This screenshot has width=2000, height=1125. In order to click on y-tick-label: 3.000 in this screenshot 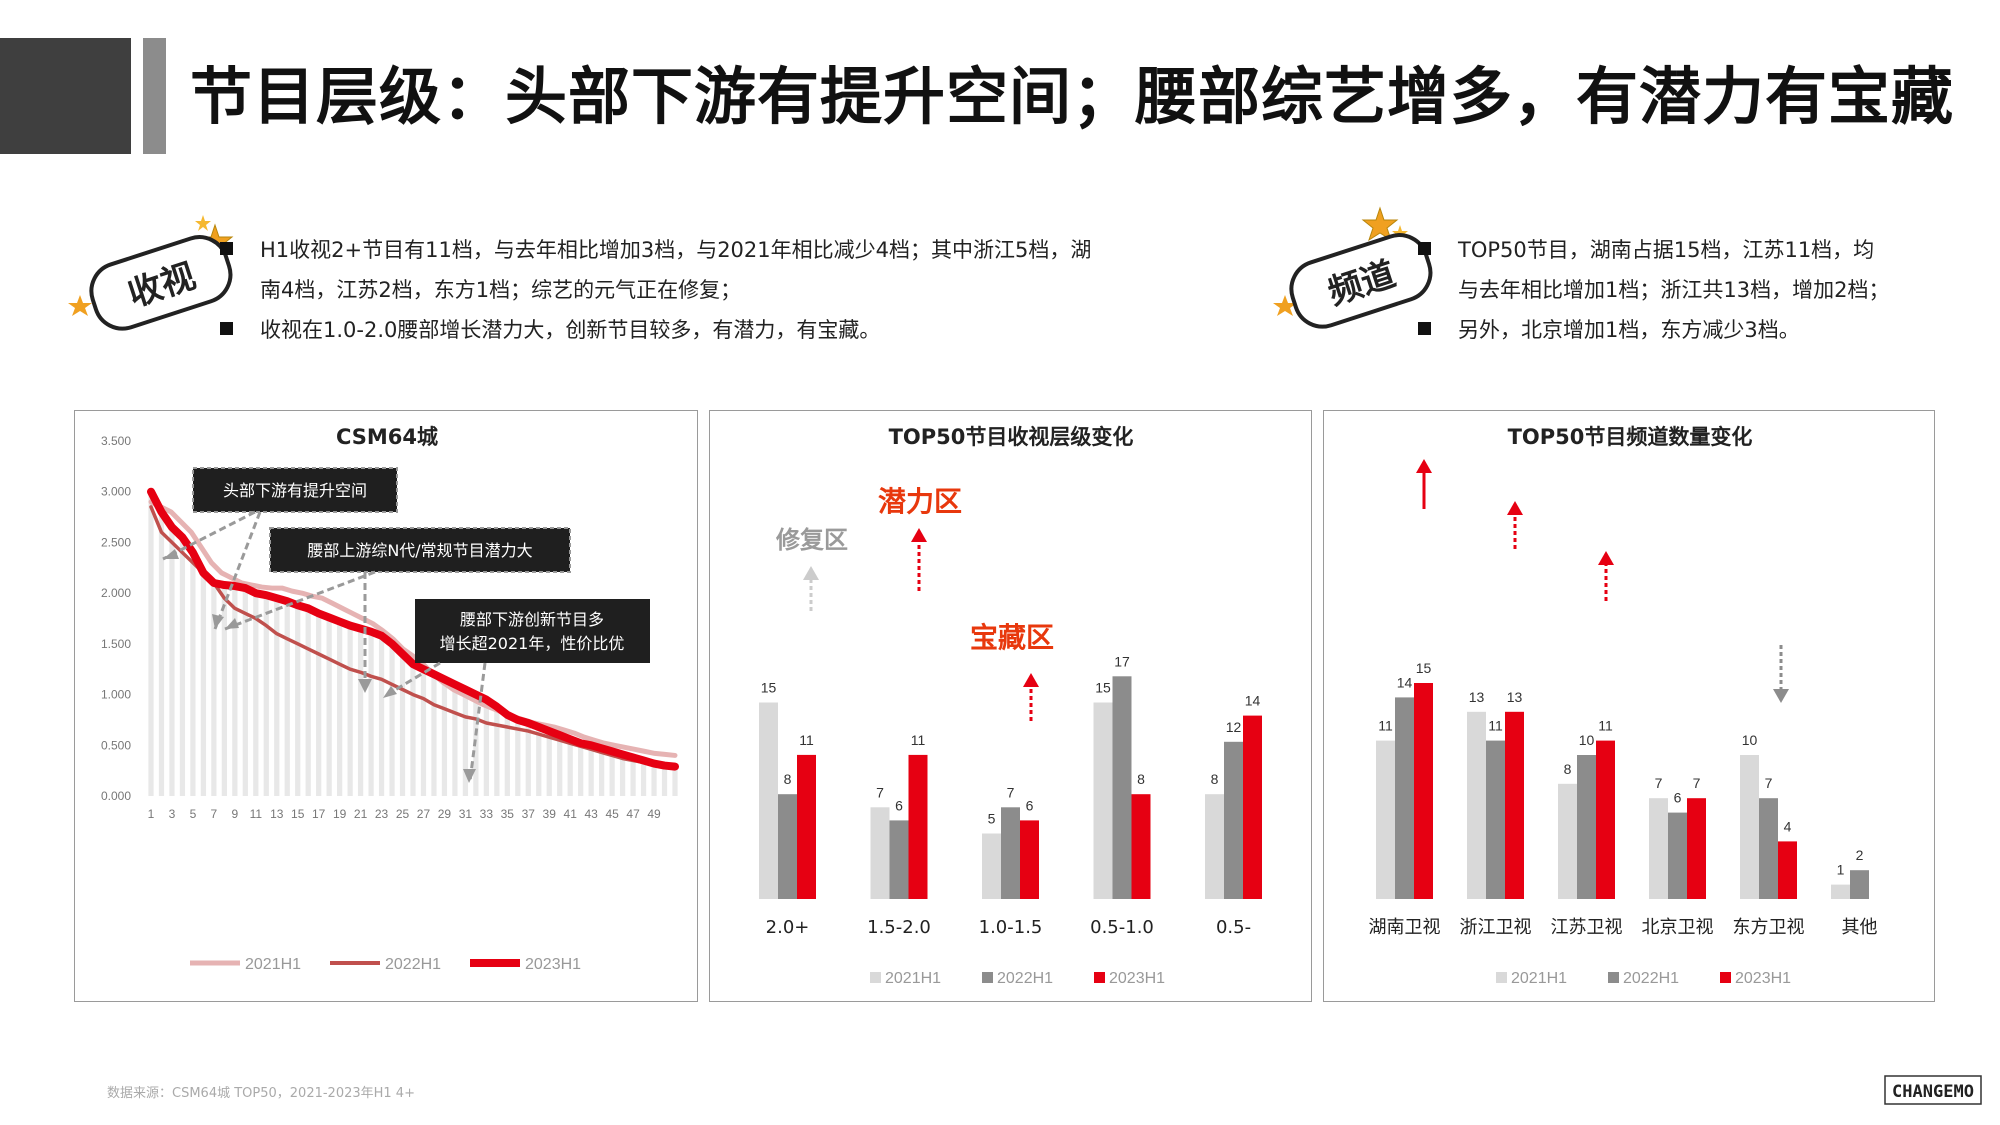, I will do `click(116, 492)`.